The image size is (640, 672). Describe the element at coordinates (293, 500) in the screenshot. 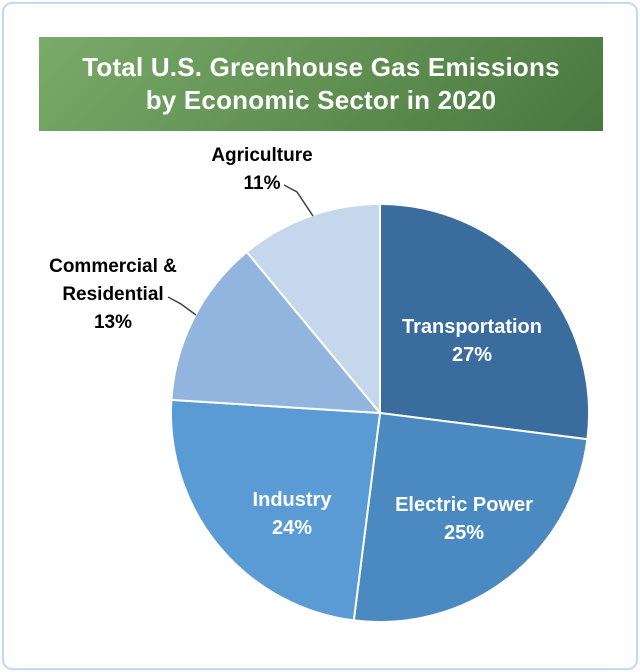

I see `pie-slice-label-text: Industry` at that location.